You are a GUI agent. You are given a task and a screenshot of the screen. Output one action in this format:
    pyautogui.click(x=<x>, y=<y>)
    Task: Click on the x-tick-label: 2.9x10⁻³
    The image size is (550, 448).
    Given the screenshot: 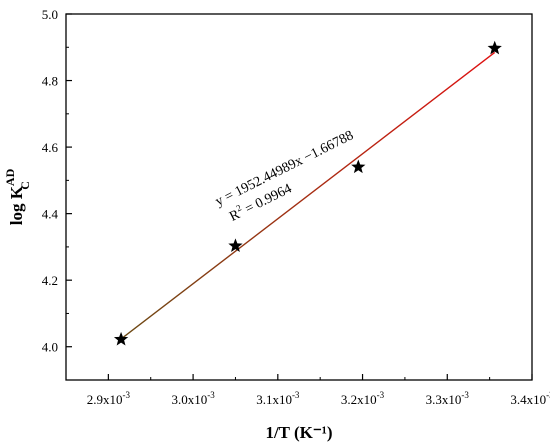 What is the action you would take?
    pyautogui.click(x=109, y=398)
    